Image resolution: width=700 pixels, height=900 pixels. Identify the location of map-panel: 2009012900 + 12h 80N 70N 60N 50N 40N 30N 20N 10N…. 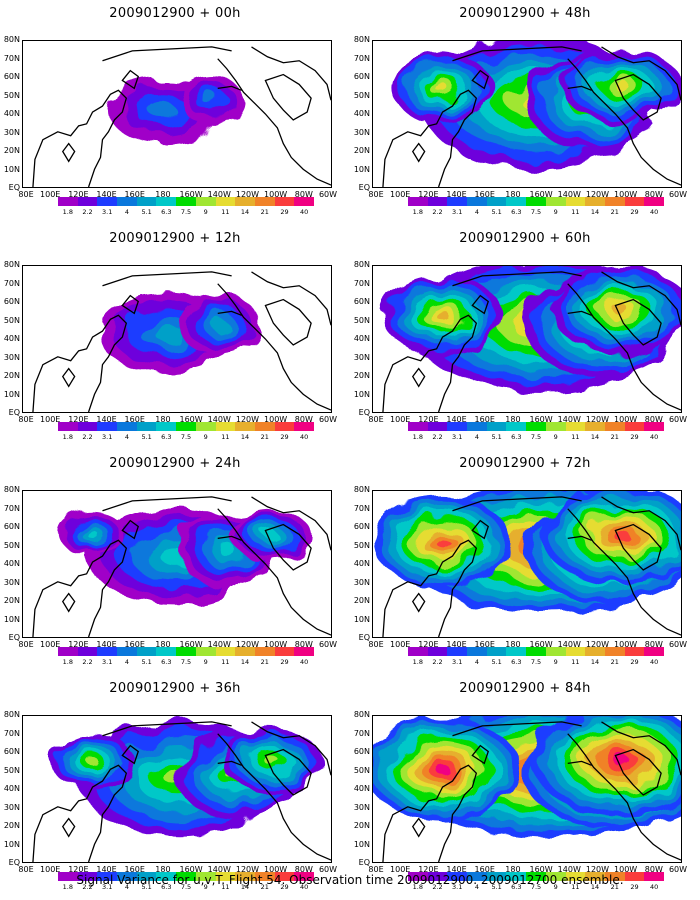
(175, 337).